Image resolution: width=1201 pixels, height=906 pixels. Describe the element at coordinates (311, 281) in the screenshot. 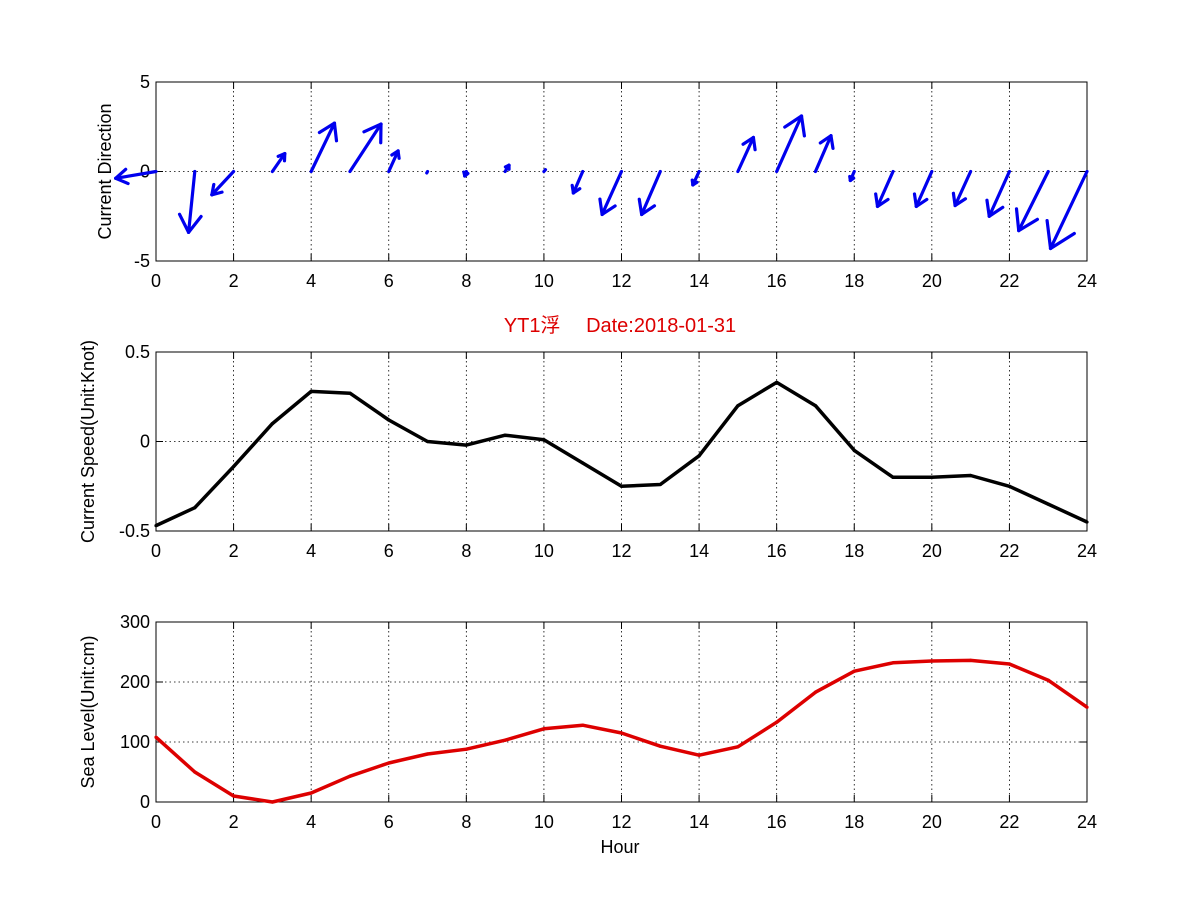

I see `direction-x-tick-label: 4` at that location.